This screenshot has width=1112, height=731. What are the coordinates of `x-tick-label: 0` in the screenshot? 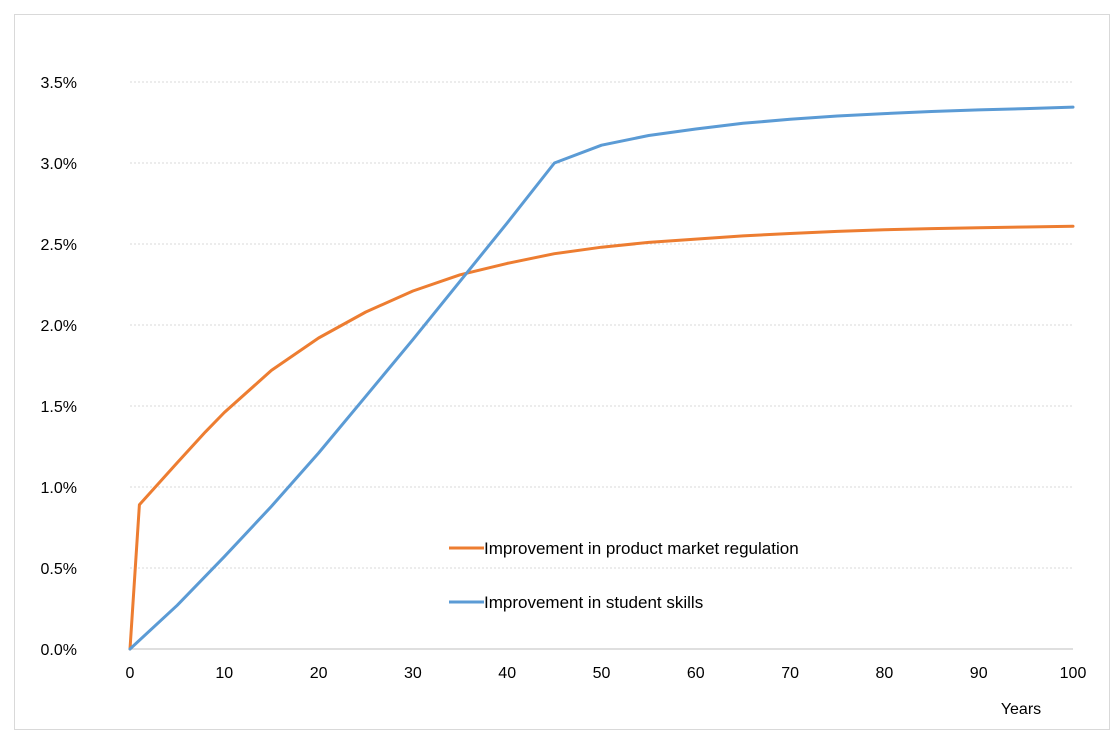 It's located at (130, 673).